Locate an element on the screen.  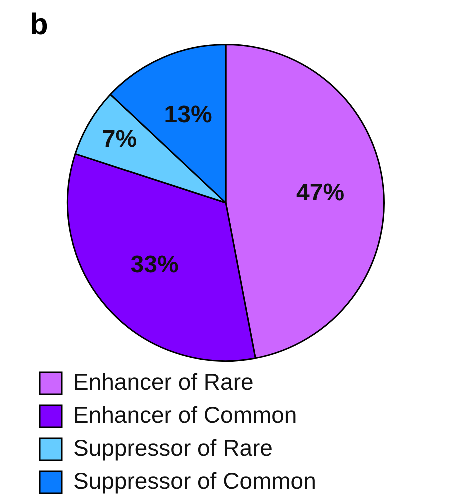
data-label: 7% is located at coordinates (120, 139).